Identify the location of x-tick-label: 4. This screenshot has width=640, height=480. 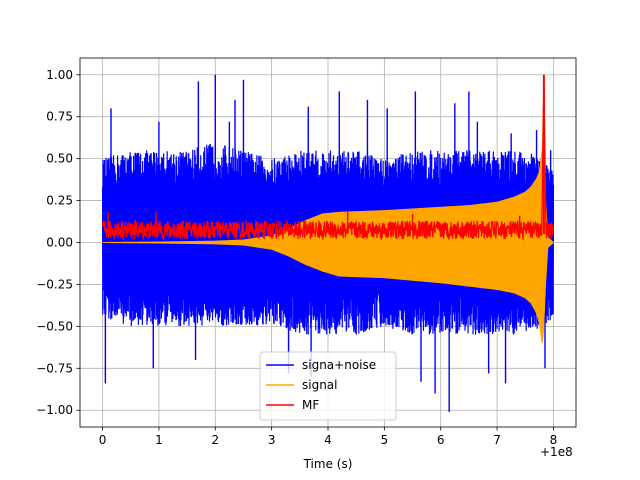
(328, 440).